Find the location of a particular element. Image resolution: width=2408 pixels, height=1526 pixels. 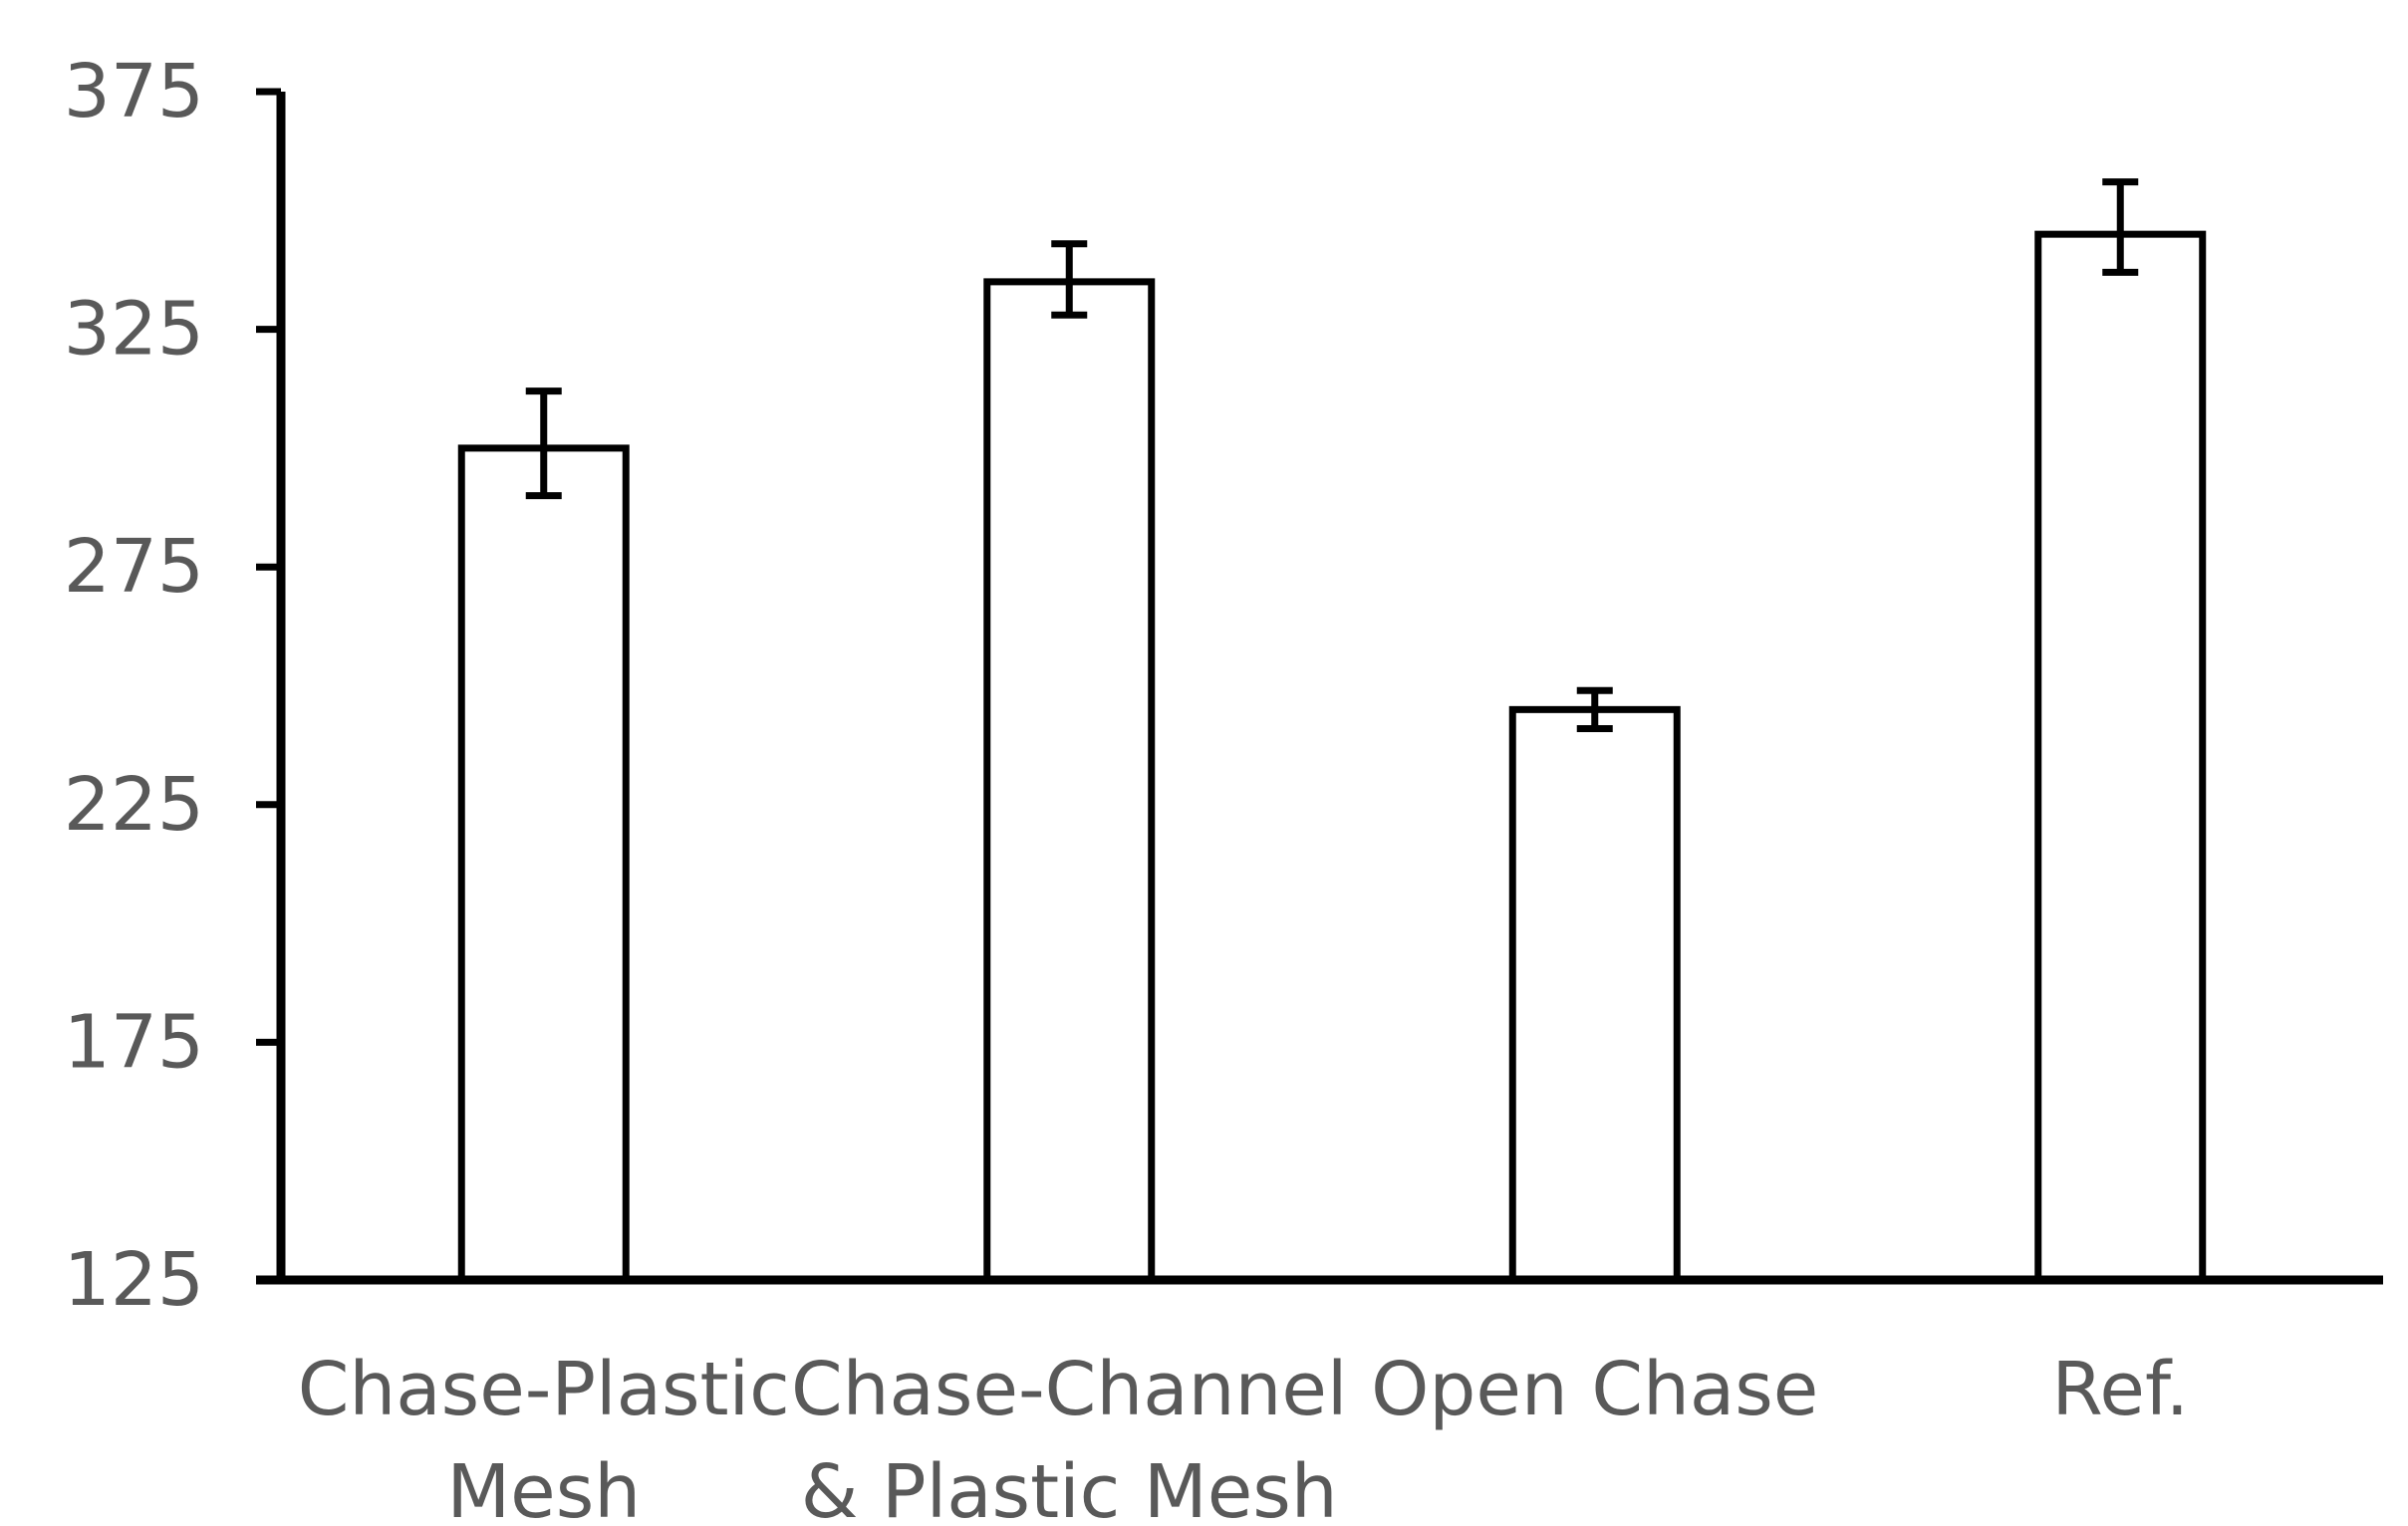

y-tick-label: 225 is located at coordinates (134, 805).